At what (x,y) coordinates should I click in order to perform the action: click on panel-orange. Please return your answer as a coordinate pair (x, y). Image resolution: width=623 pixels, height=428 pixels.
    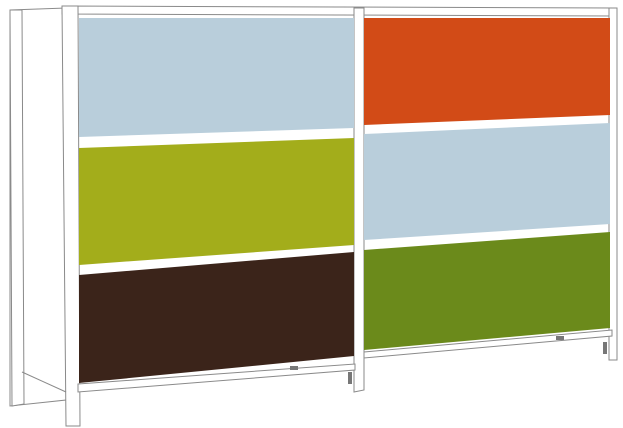
    Looking at the image, I should click on (487, 71).